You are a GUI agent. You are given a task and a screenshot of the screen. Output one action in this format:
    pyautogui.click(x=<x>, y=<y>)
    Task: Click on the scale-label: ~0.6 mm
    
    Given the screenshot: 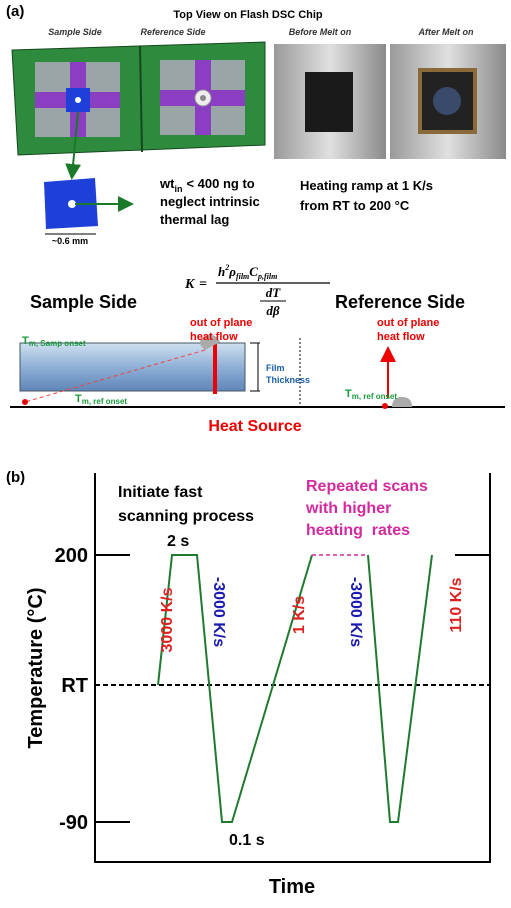 What is the action you would take?
    pyautogui.click(x=70, y=241)
    